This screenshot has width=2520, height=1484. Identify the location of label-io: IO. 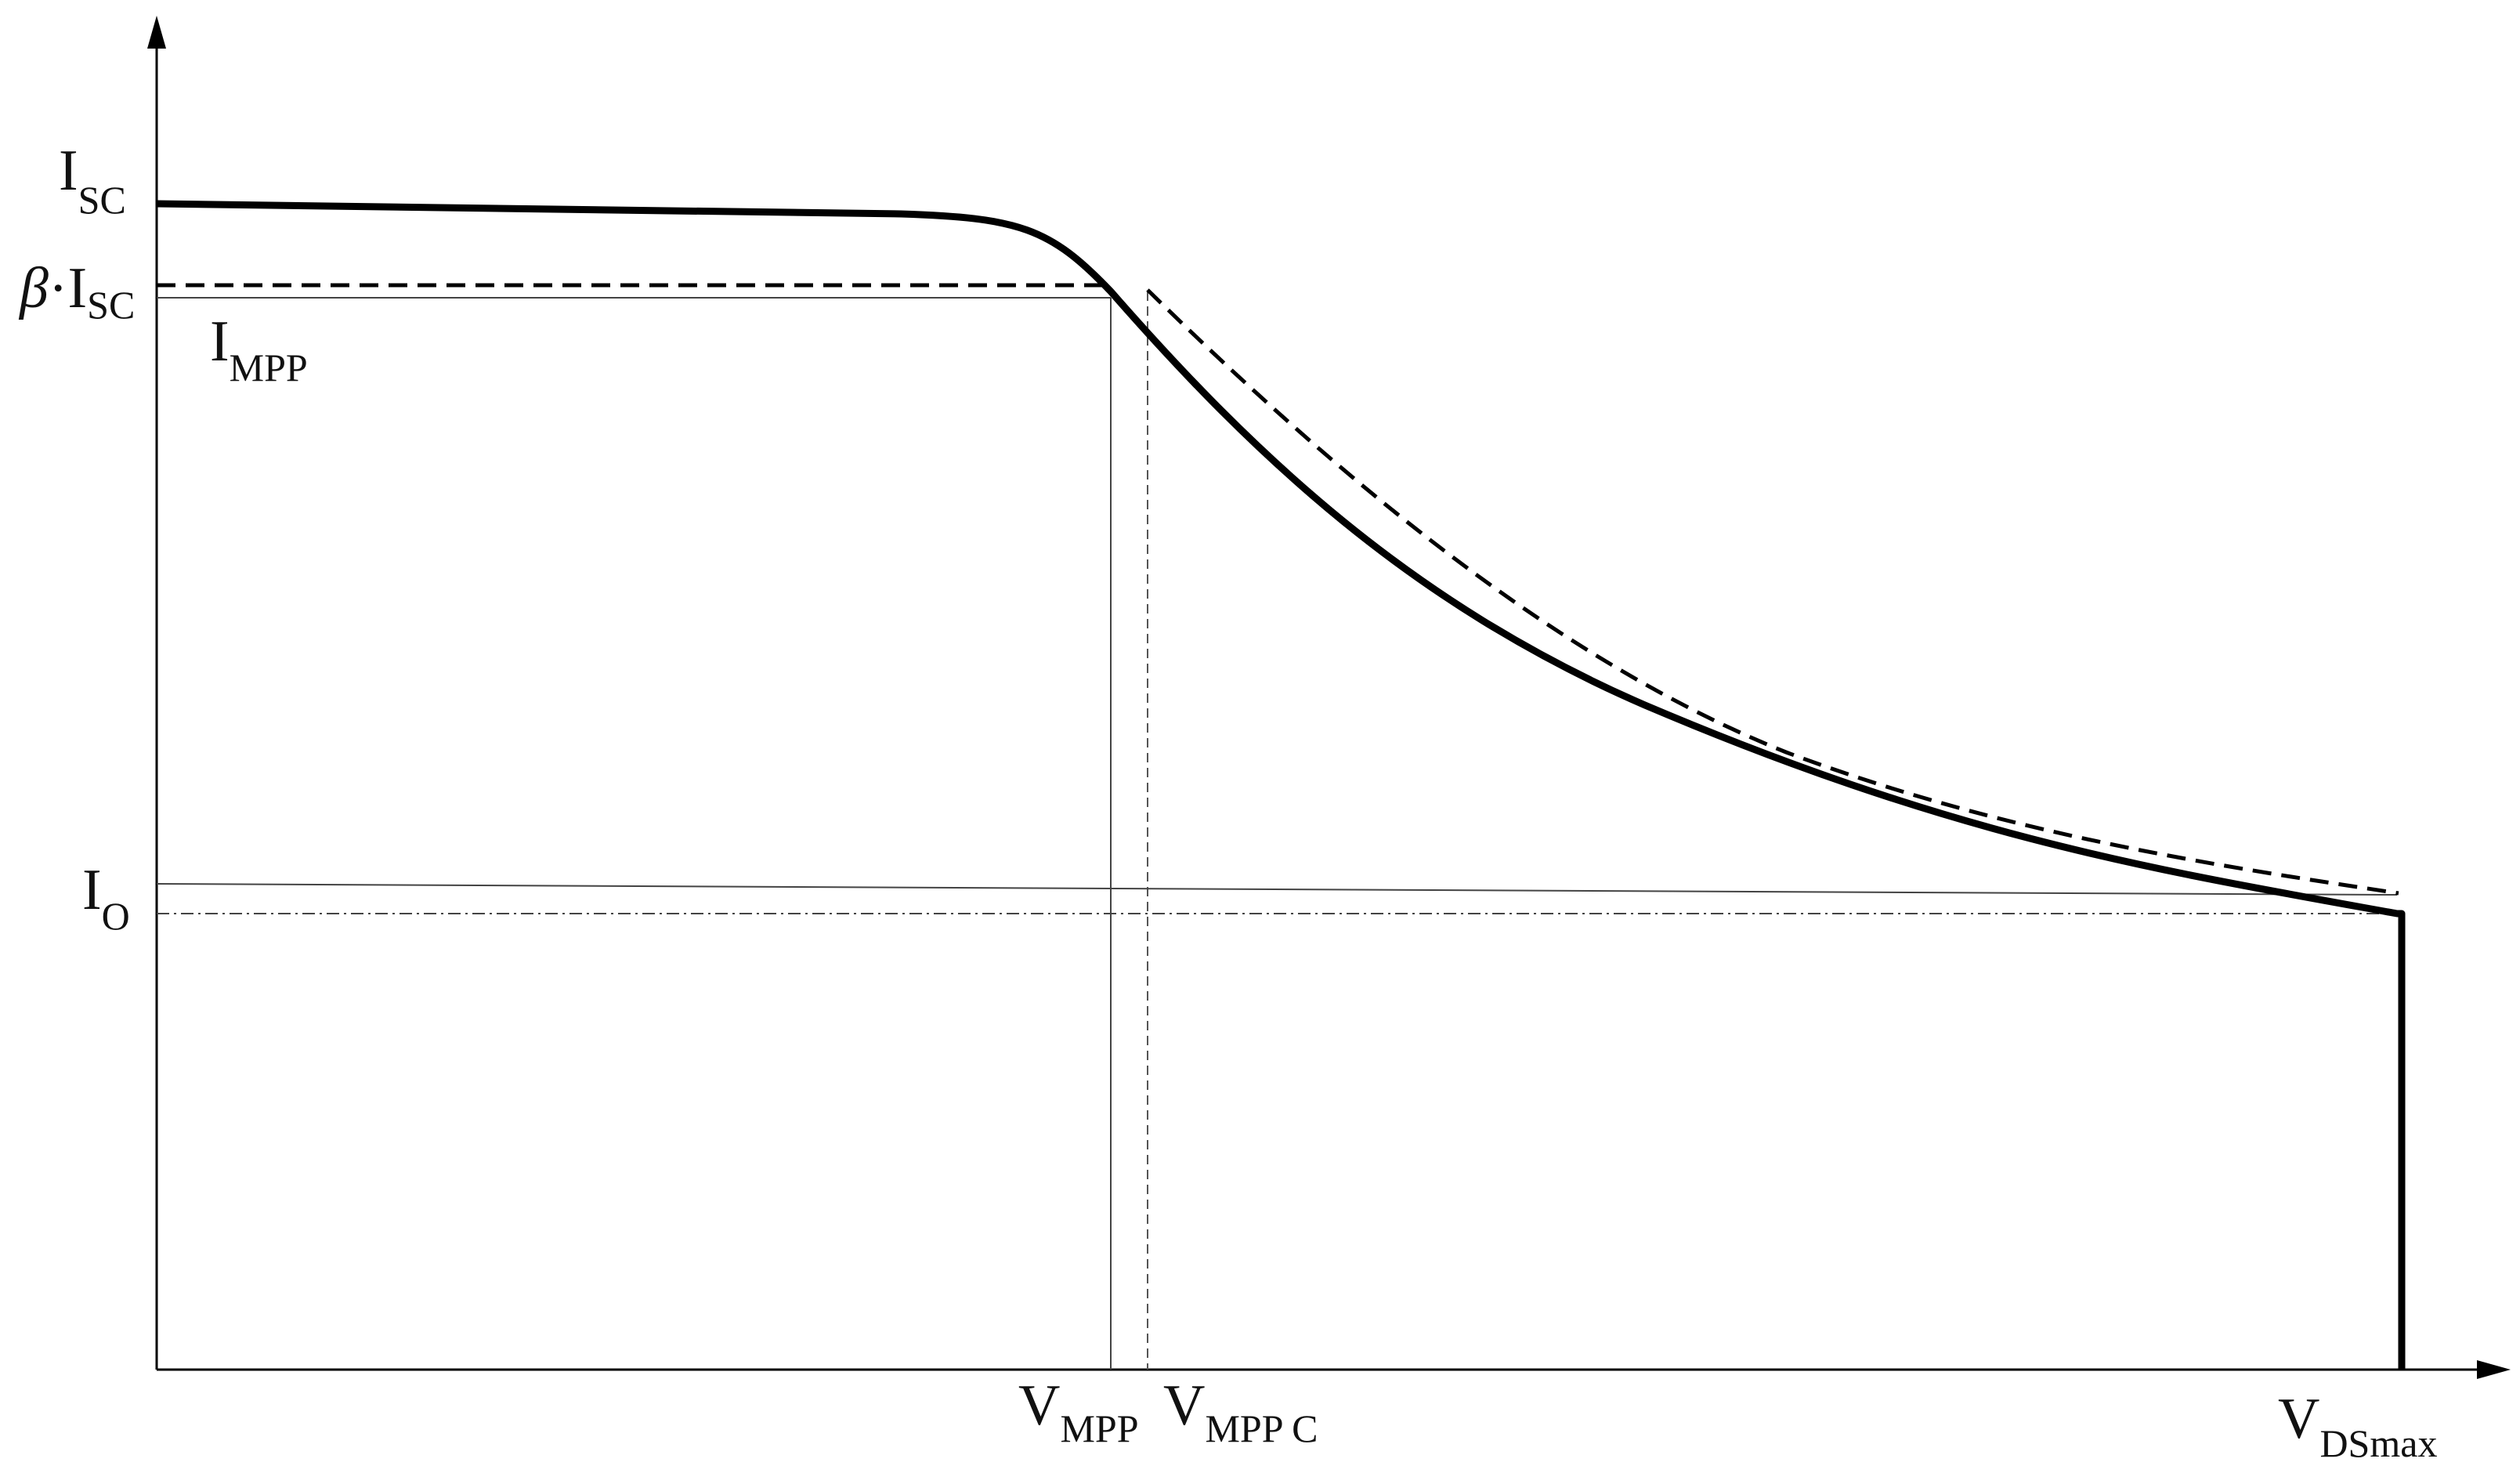
(106, 898).